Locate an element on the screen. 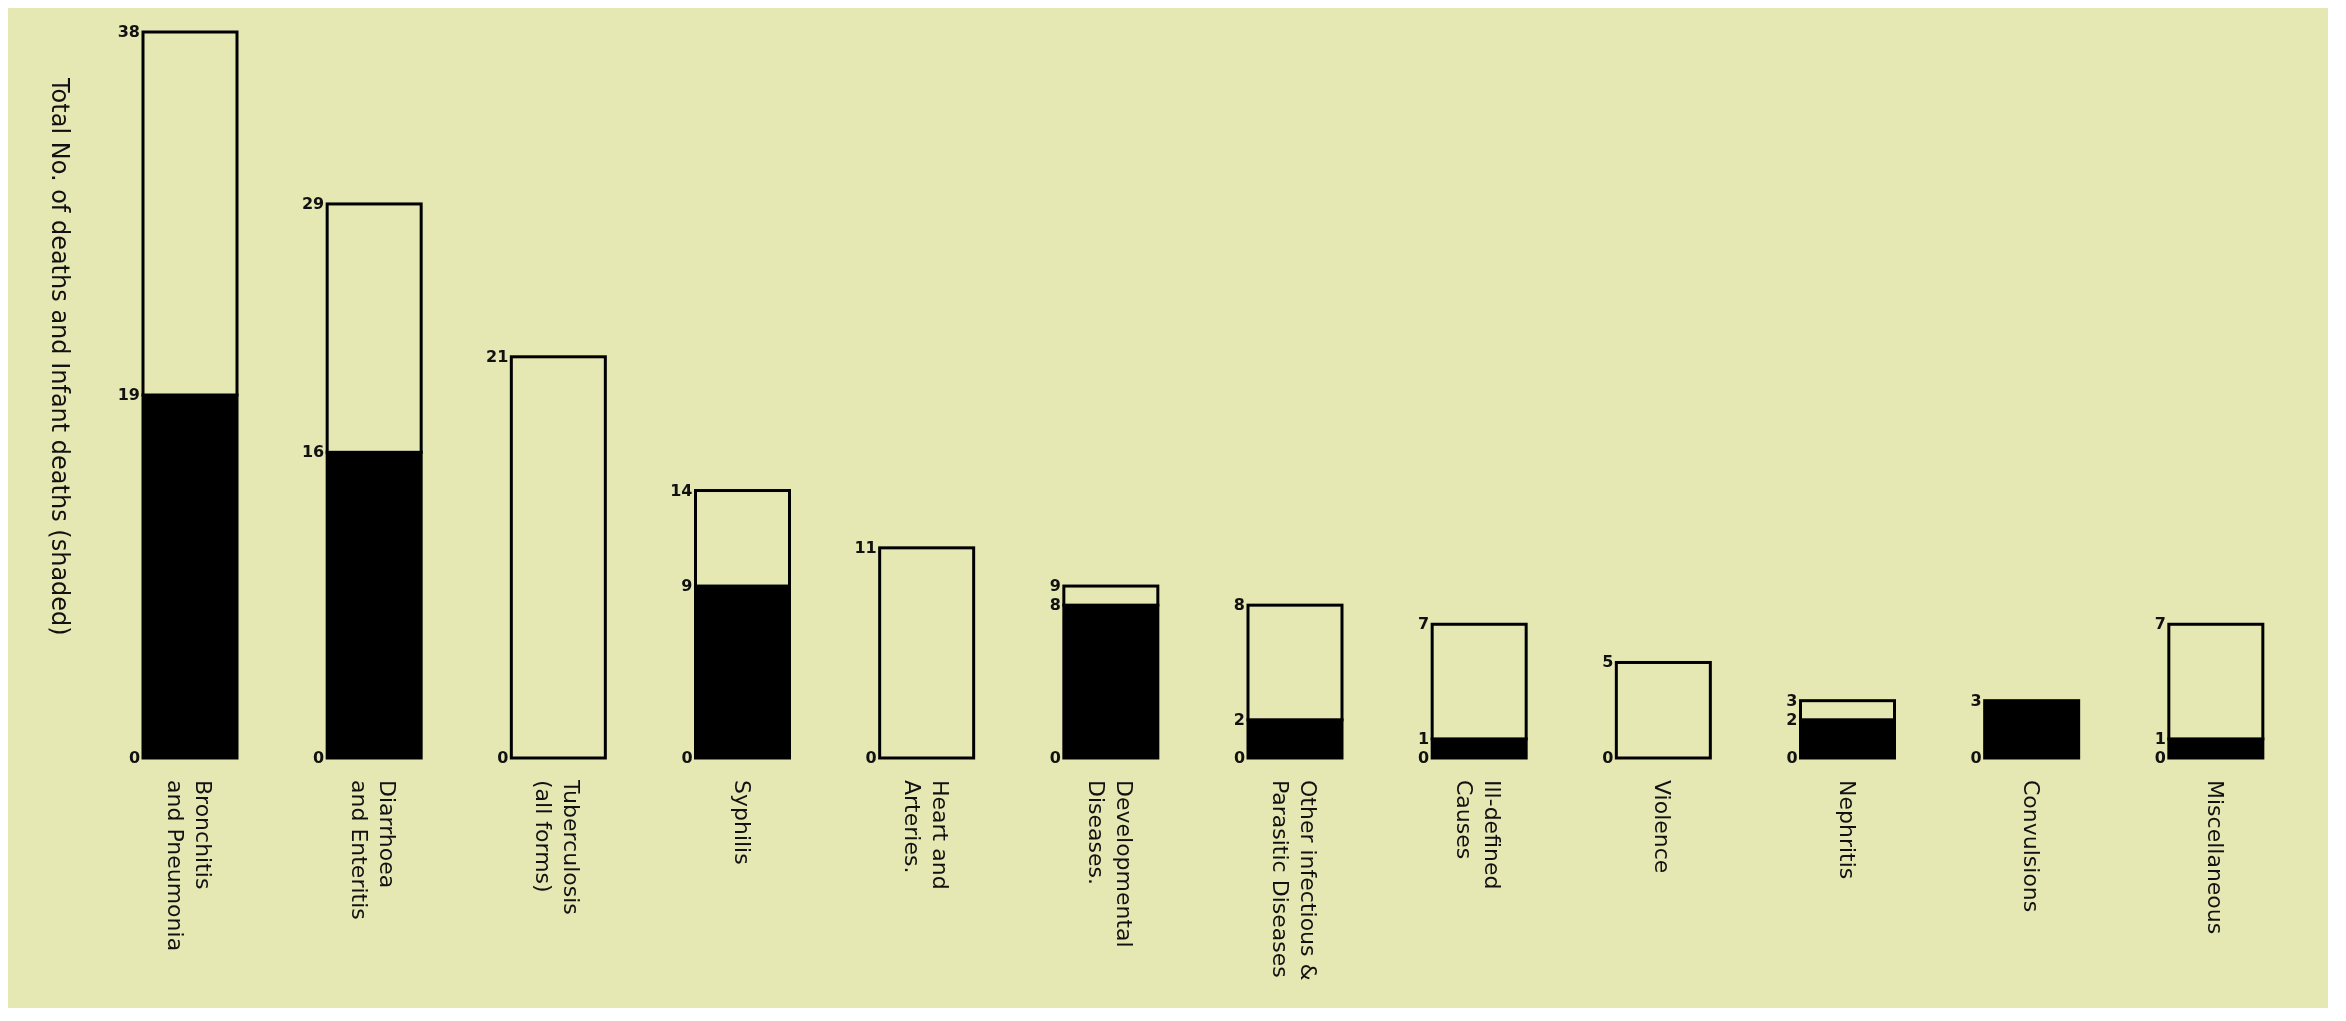 This screenshot has width=2346, height=1021. x-tick-label: Other infectious & Parasitic Diseases is located at coordinates (1295, 880).